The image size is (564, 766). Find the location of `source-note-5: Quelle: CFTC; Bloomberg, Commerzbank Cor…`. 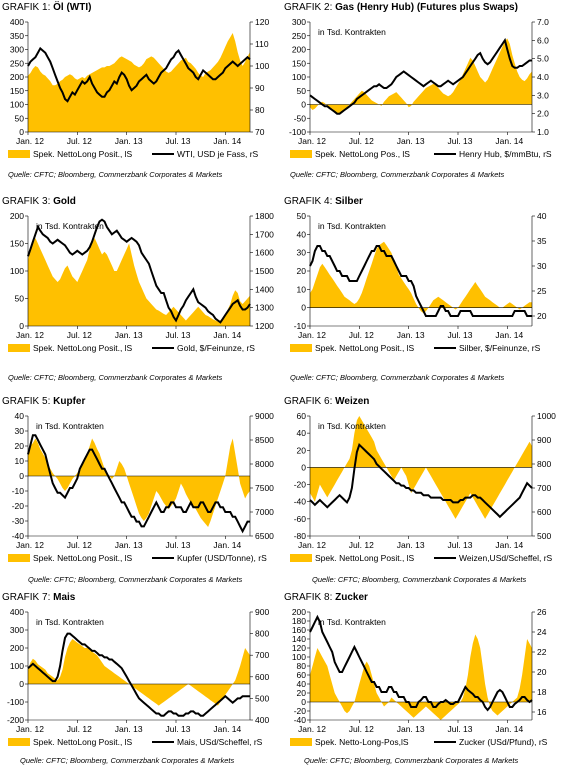

source-note-5: Quelle: CFTC; Bloomberg, Commerzbank Cor… is located at coordinates (135, 579).